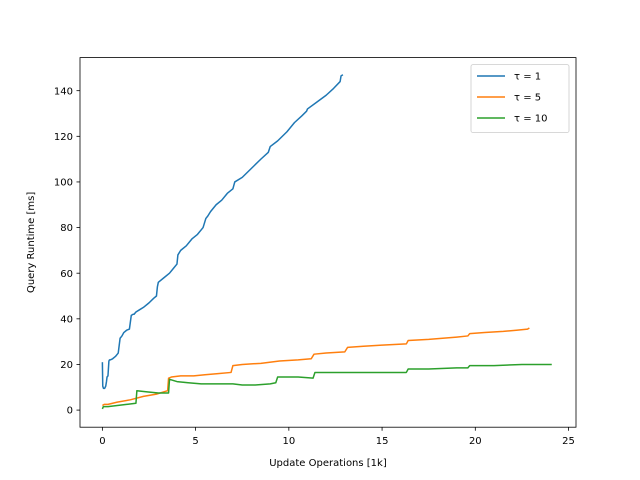 Image resolution: width=640 pixels, height=480 pixels. What do you see at coordinates (66, 319) in the screenshot?
I see `y-tick-label: 40` at bounding box center [66, 319].